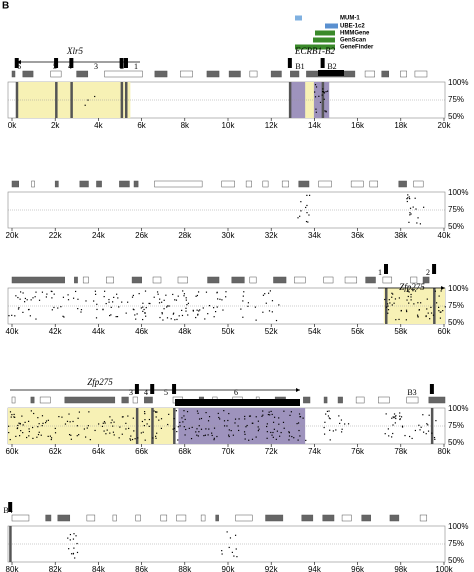 The height and width of the screenshot is (572, 474). What do you see at coordinates (445, 451) in the screenshot?
I see `x-tick-label: 80k` at bounding box center [445, 451].